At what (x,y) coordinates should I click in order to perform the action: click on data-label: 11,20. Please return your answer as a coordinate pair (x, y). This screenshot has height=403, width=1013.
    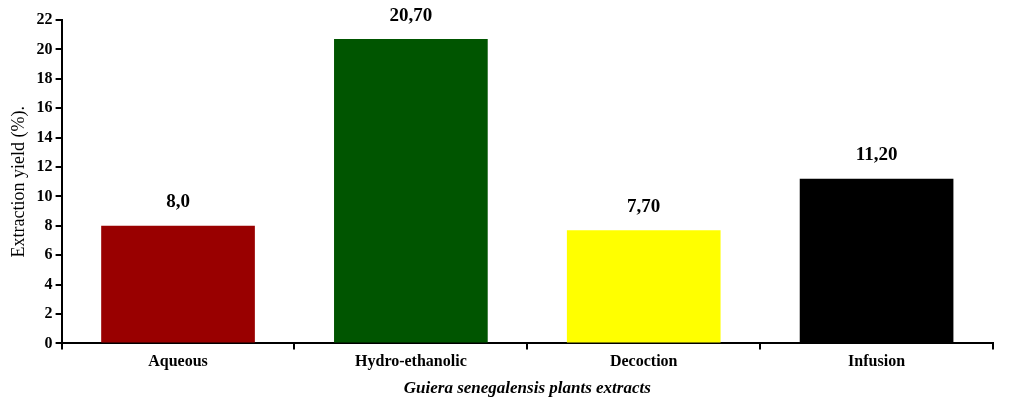
    Looking at the image, I should click on (876, 154).